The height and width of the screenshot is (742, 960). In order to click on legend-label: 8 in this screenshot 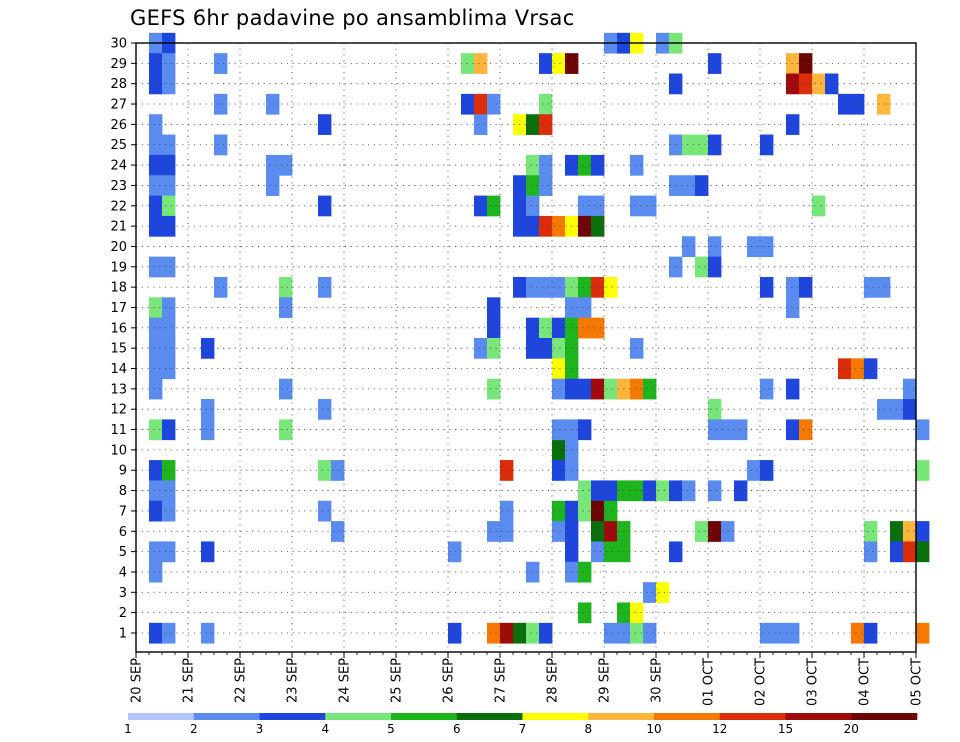, I will do `click(588, 729)`.